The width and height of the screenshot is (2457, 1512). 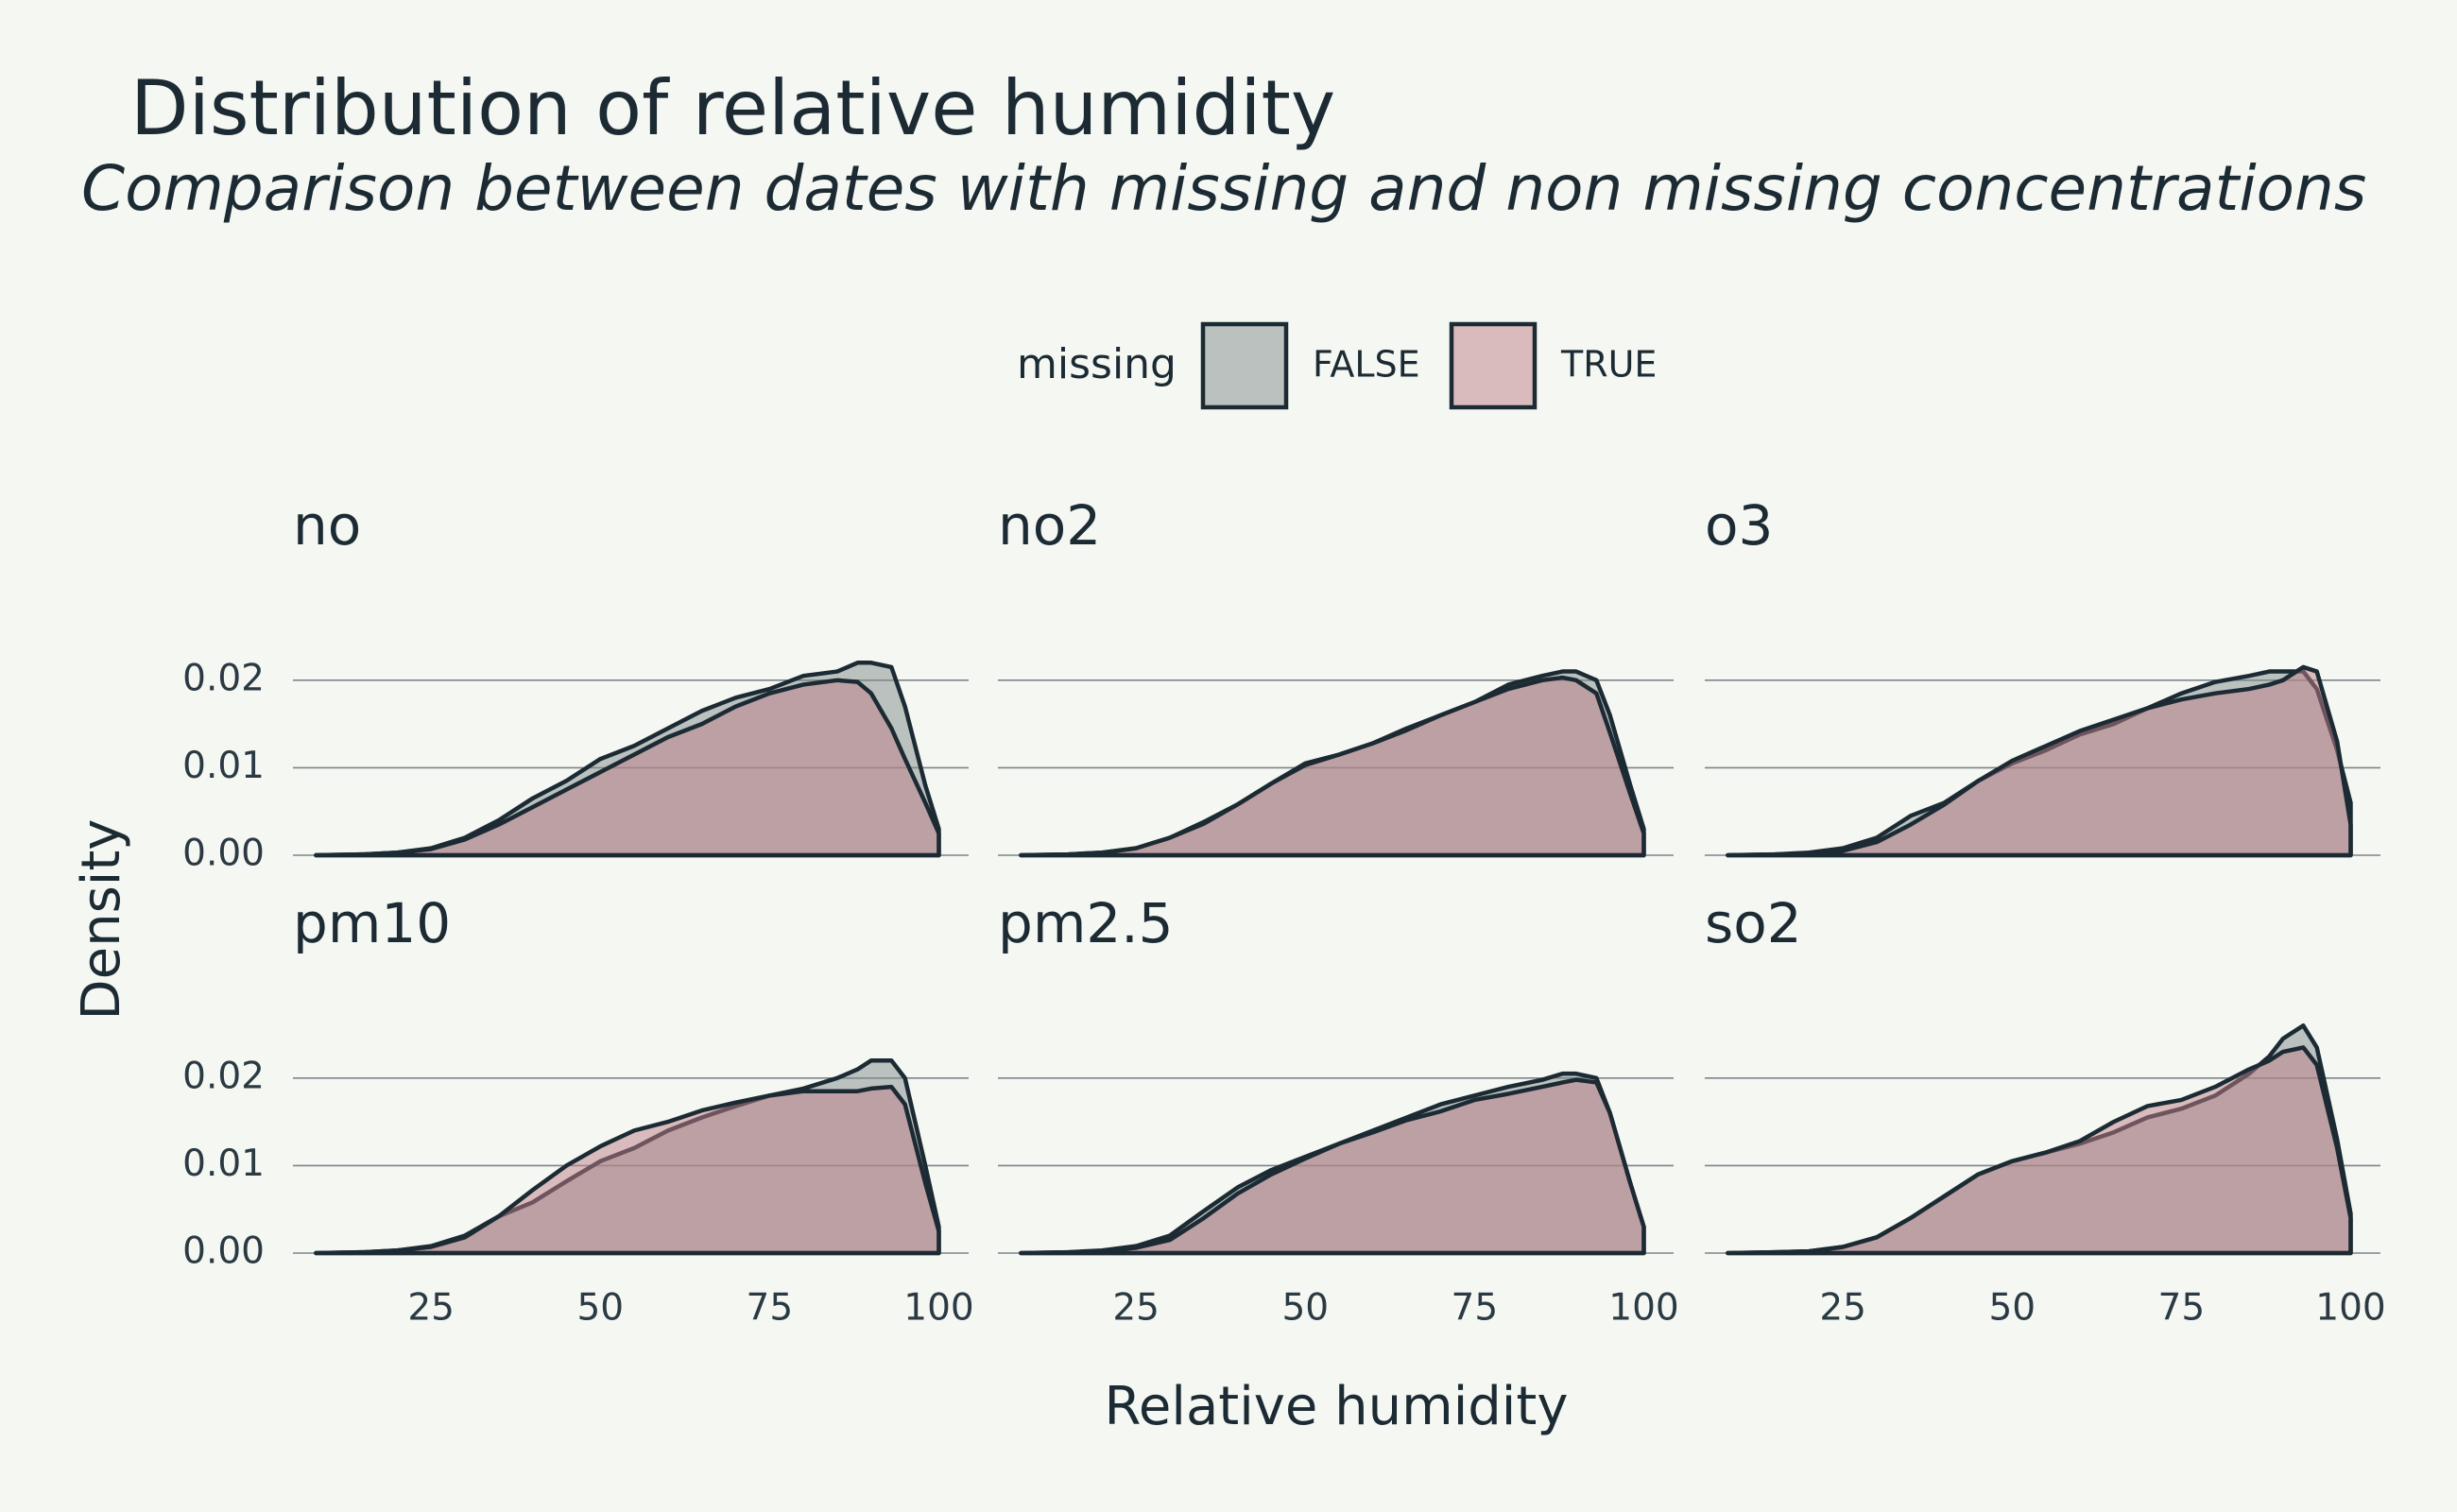 What do you see at coordinates (1366, 365) in the screenshot?
I see `legend-label: FALSE` at bounding box center [1366, 365].